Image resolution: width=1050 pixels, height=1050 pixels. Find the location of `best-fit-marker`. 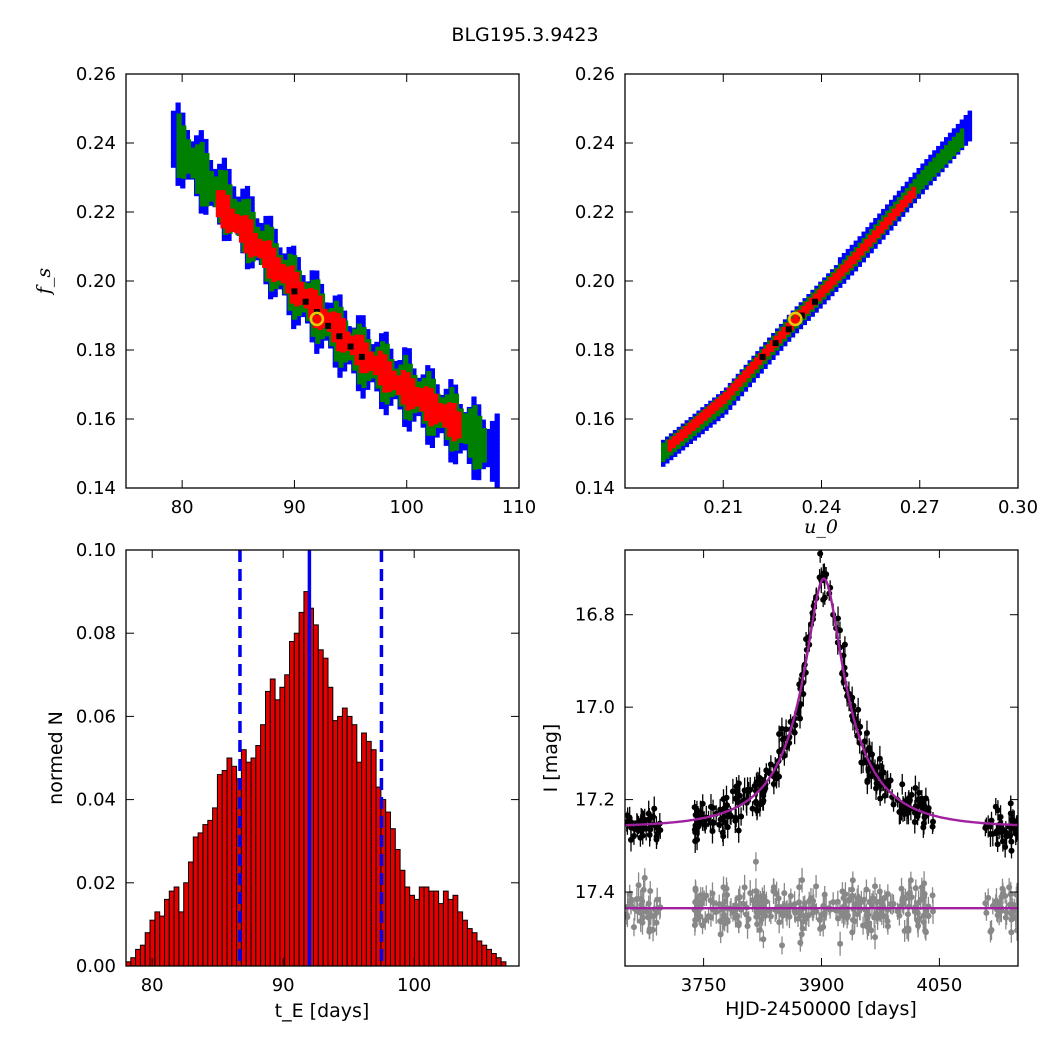

best-fit-marker is located at coordinates (317, 319).